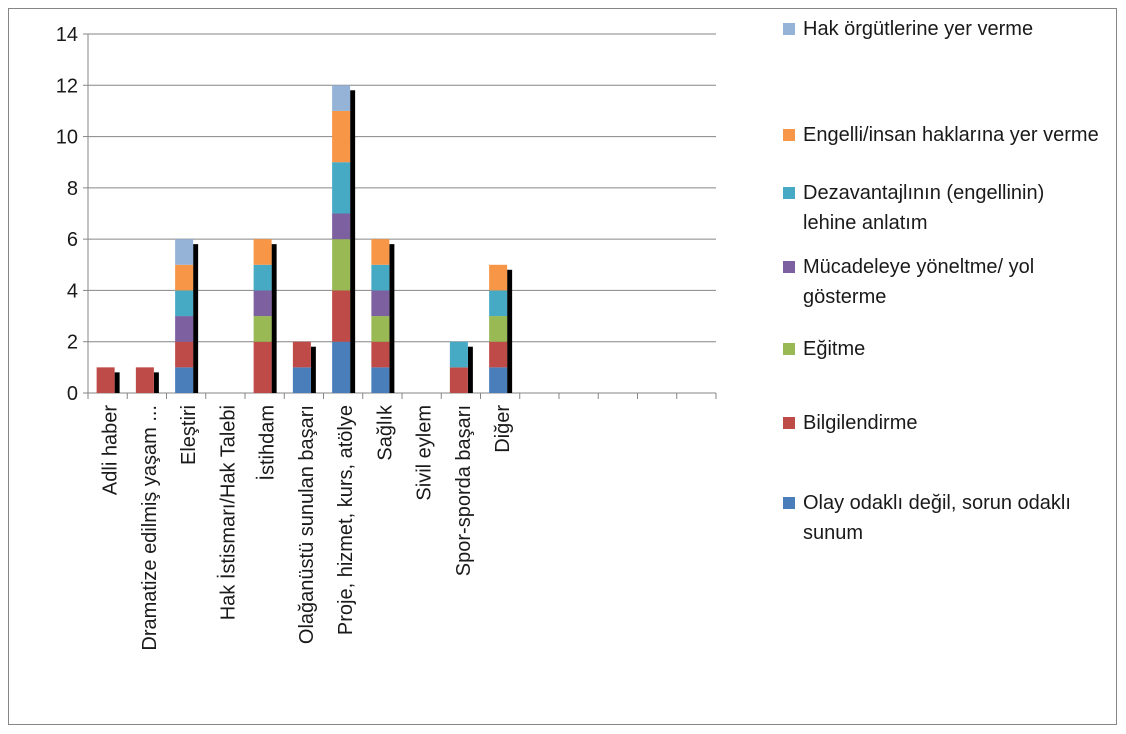 This screenshot has height=734, width=1126. What do you see at coordinates (72, 291) in the screenshot?
I see `y-tick-label: 4` at bounding box center [72, 291].